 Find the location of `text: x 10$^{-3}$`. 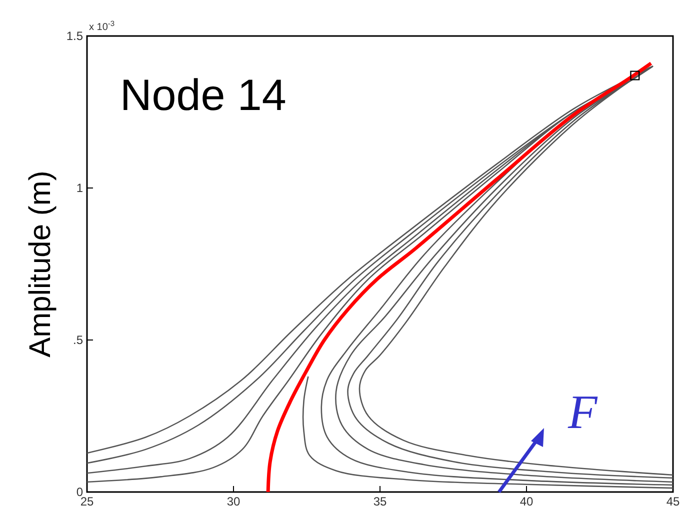

text: x 10$^{-3}$ is located at coordinates (102, 25).